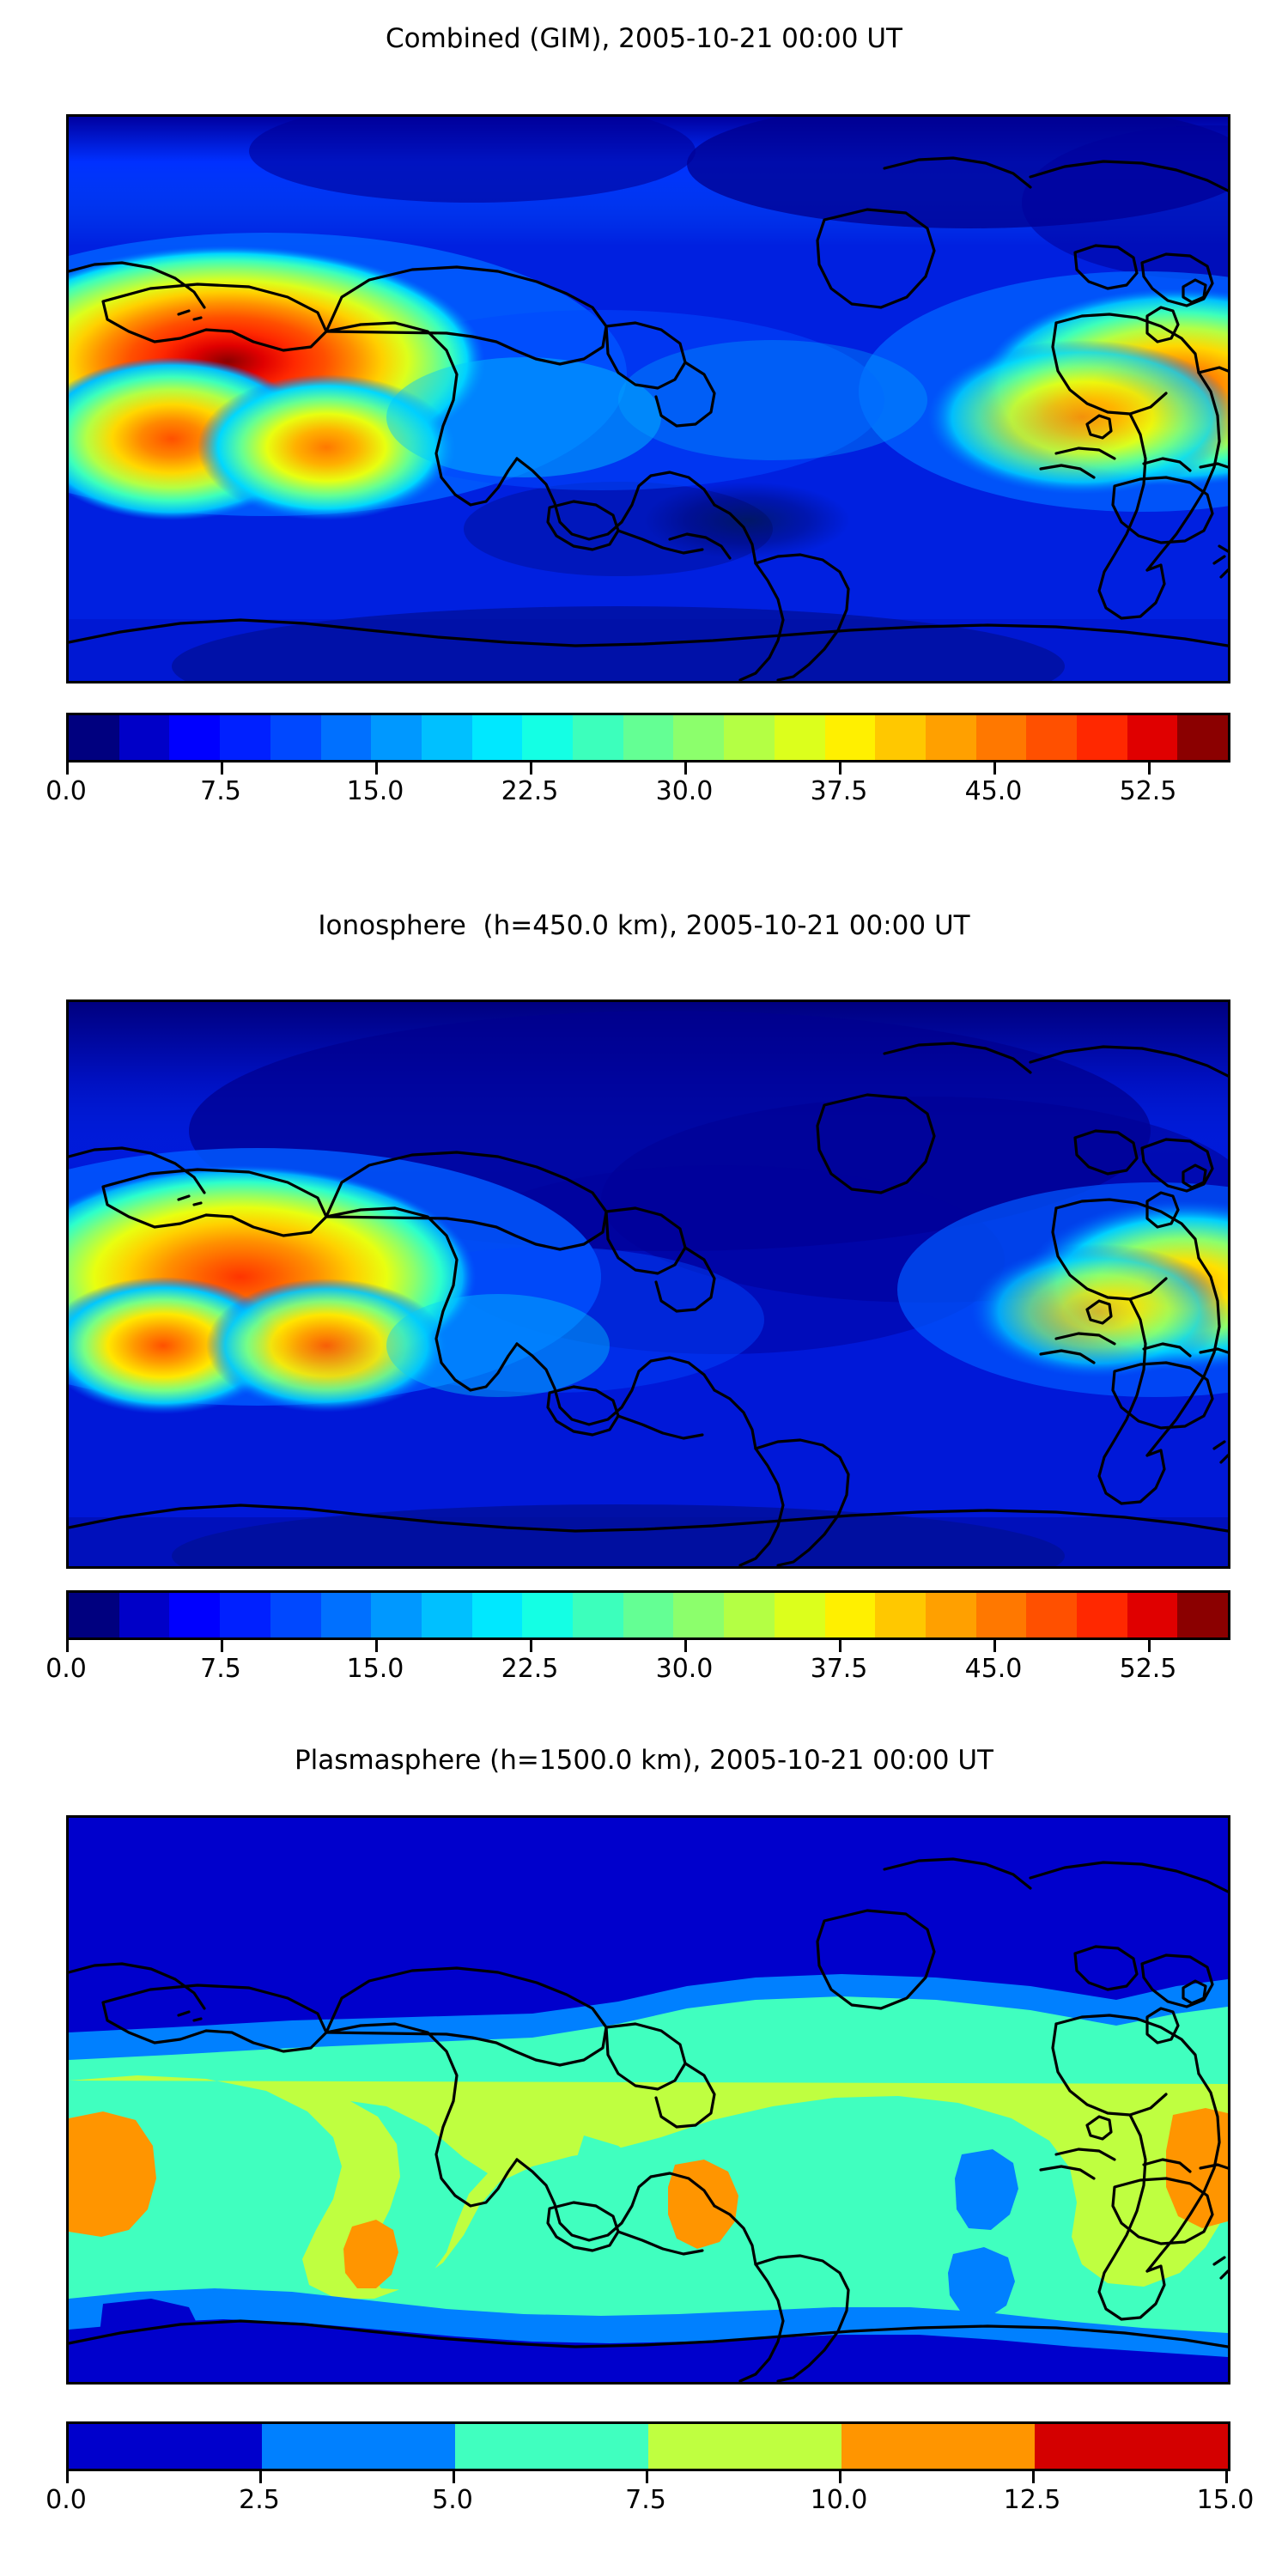  I want to click on colorbar-gradient-combined, so click(648, 737).